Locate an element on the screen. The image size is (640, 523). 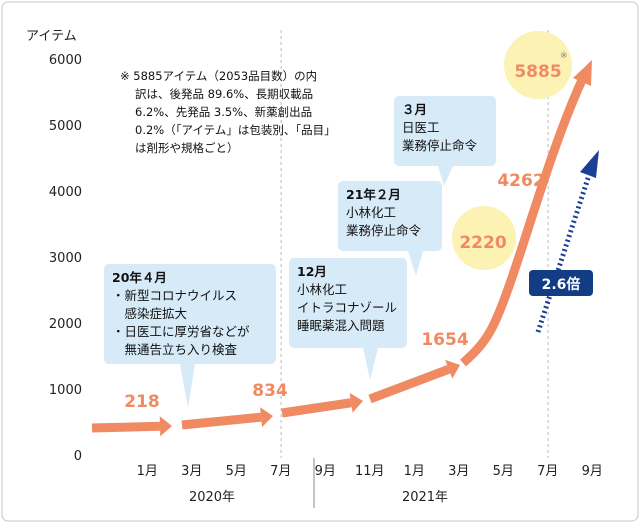
note-line-0: ※ 5885アイテム（2053品目数）の内 is located at coordinates (218, 76).